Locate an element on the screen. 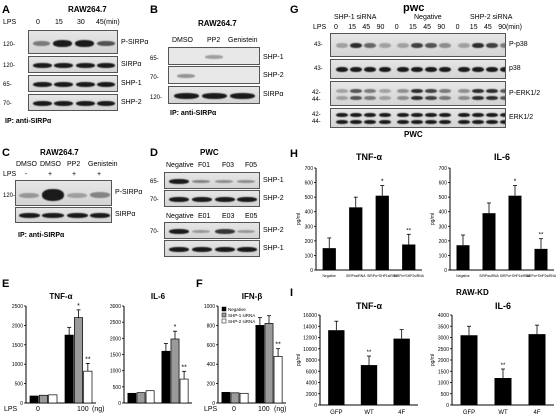 The image size is (560, 417). panel-f-xtick-unit: (ng) is located at coordinates (280, 409).